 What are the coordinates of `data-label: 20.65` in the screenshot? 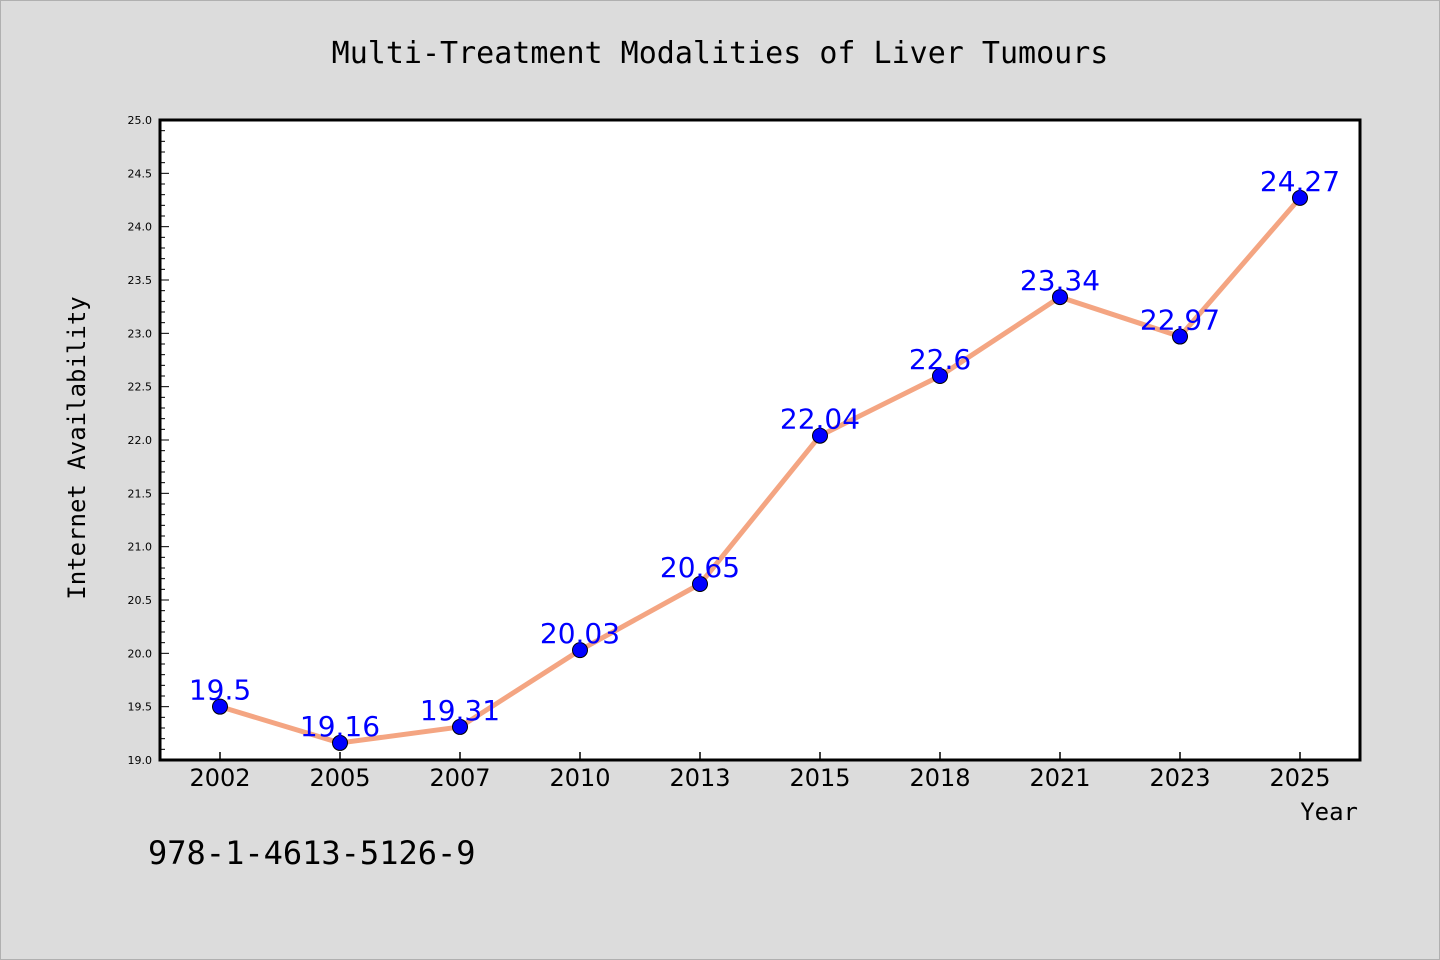 It's located at (700, 567).